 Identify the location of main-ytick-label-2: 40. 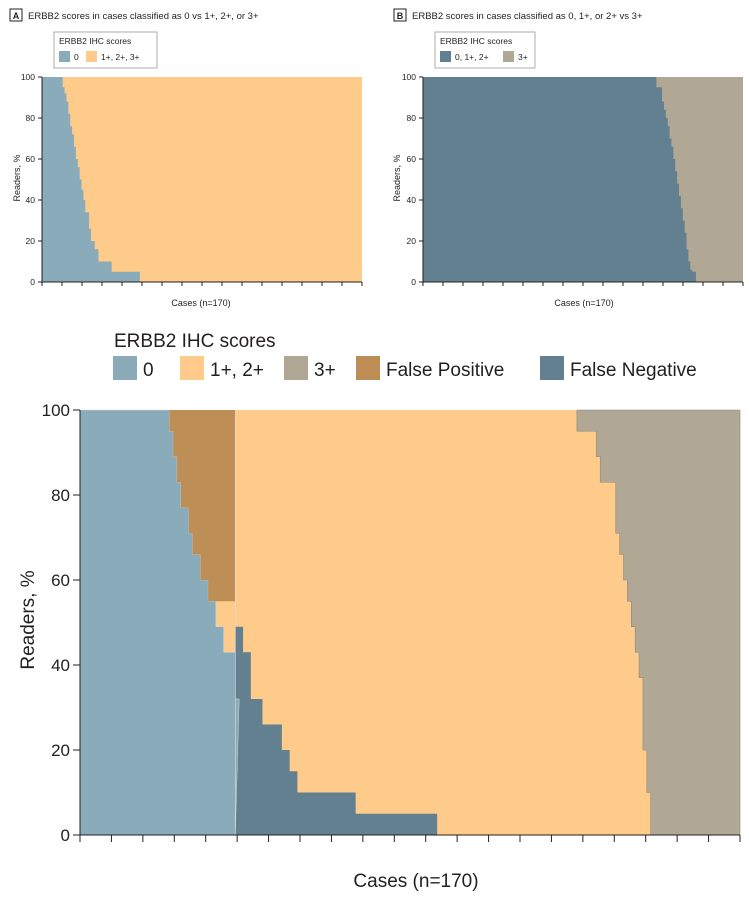
(60, 665).